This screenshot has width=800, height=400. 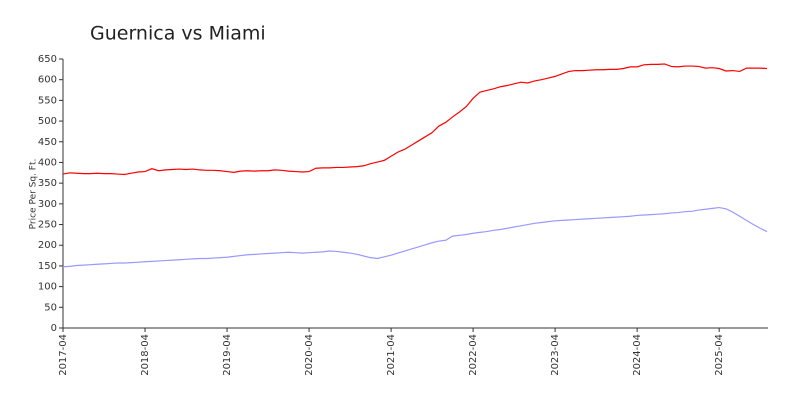 What do you see at coordinates (47, 266) in the screenshot?
I see `y-tick-label: 150` at bounding box center [47, 266].